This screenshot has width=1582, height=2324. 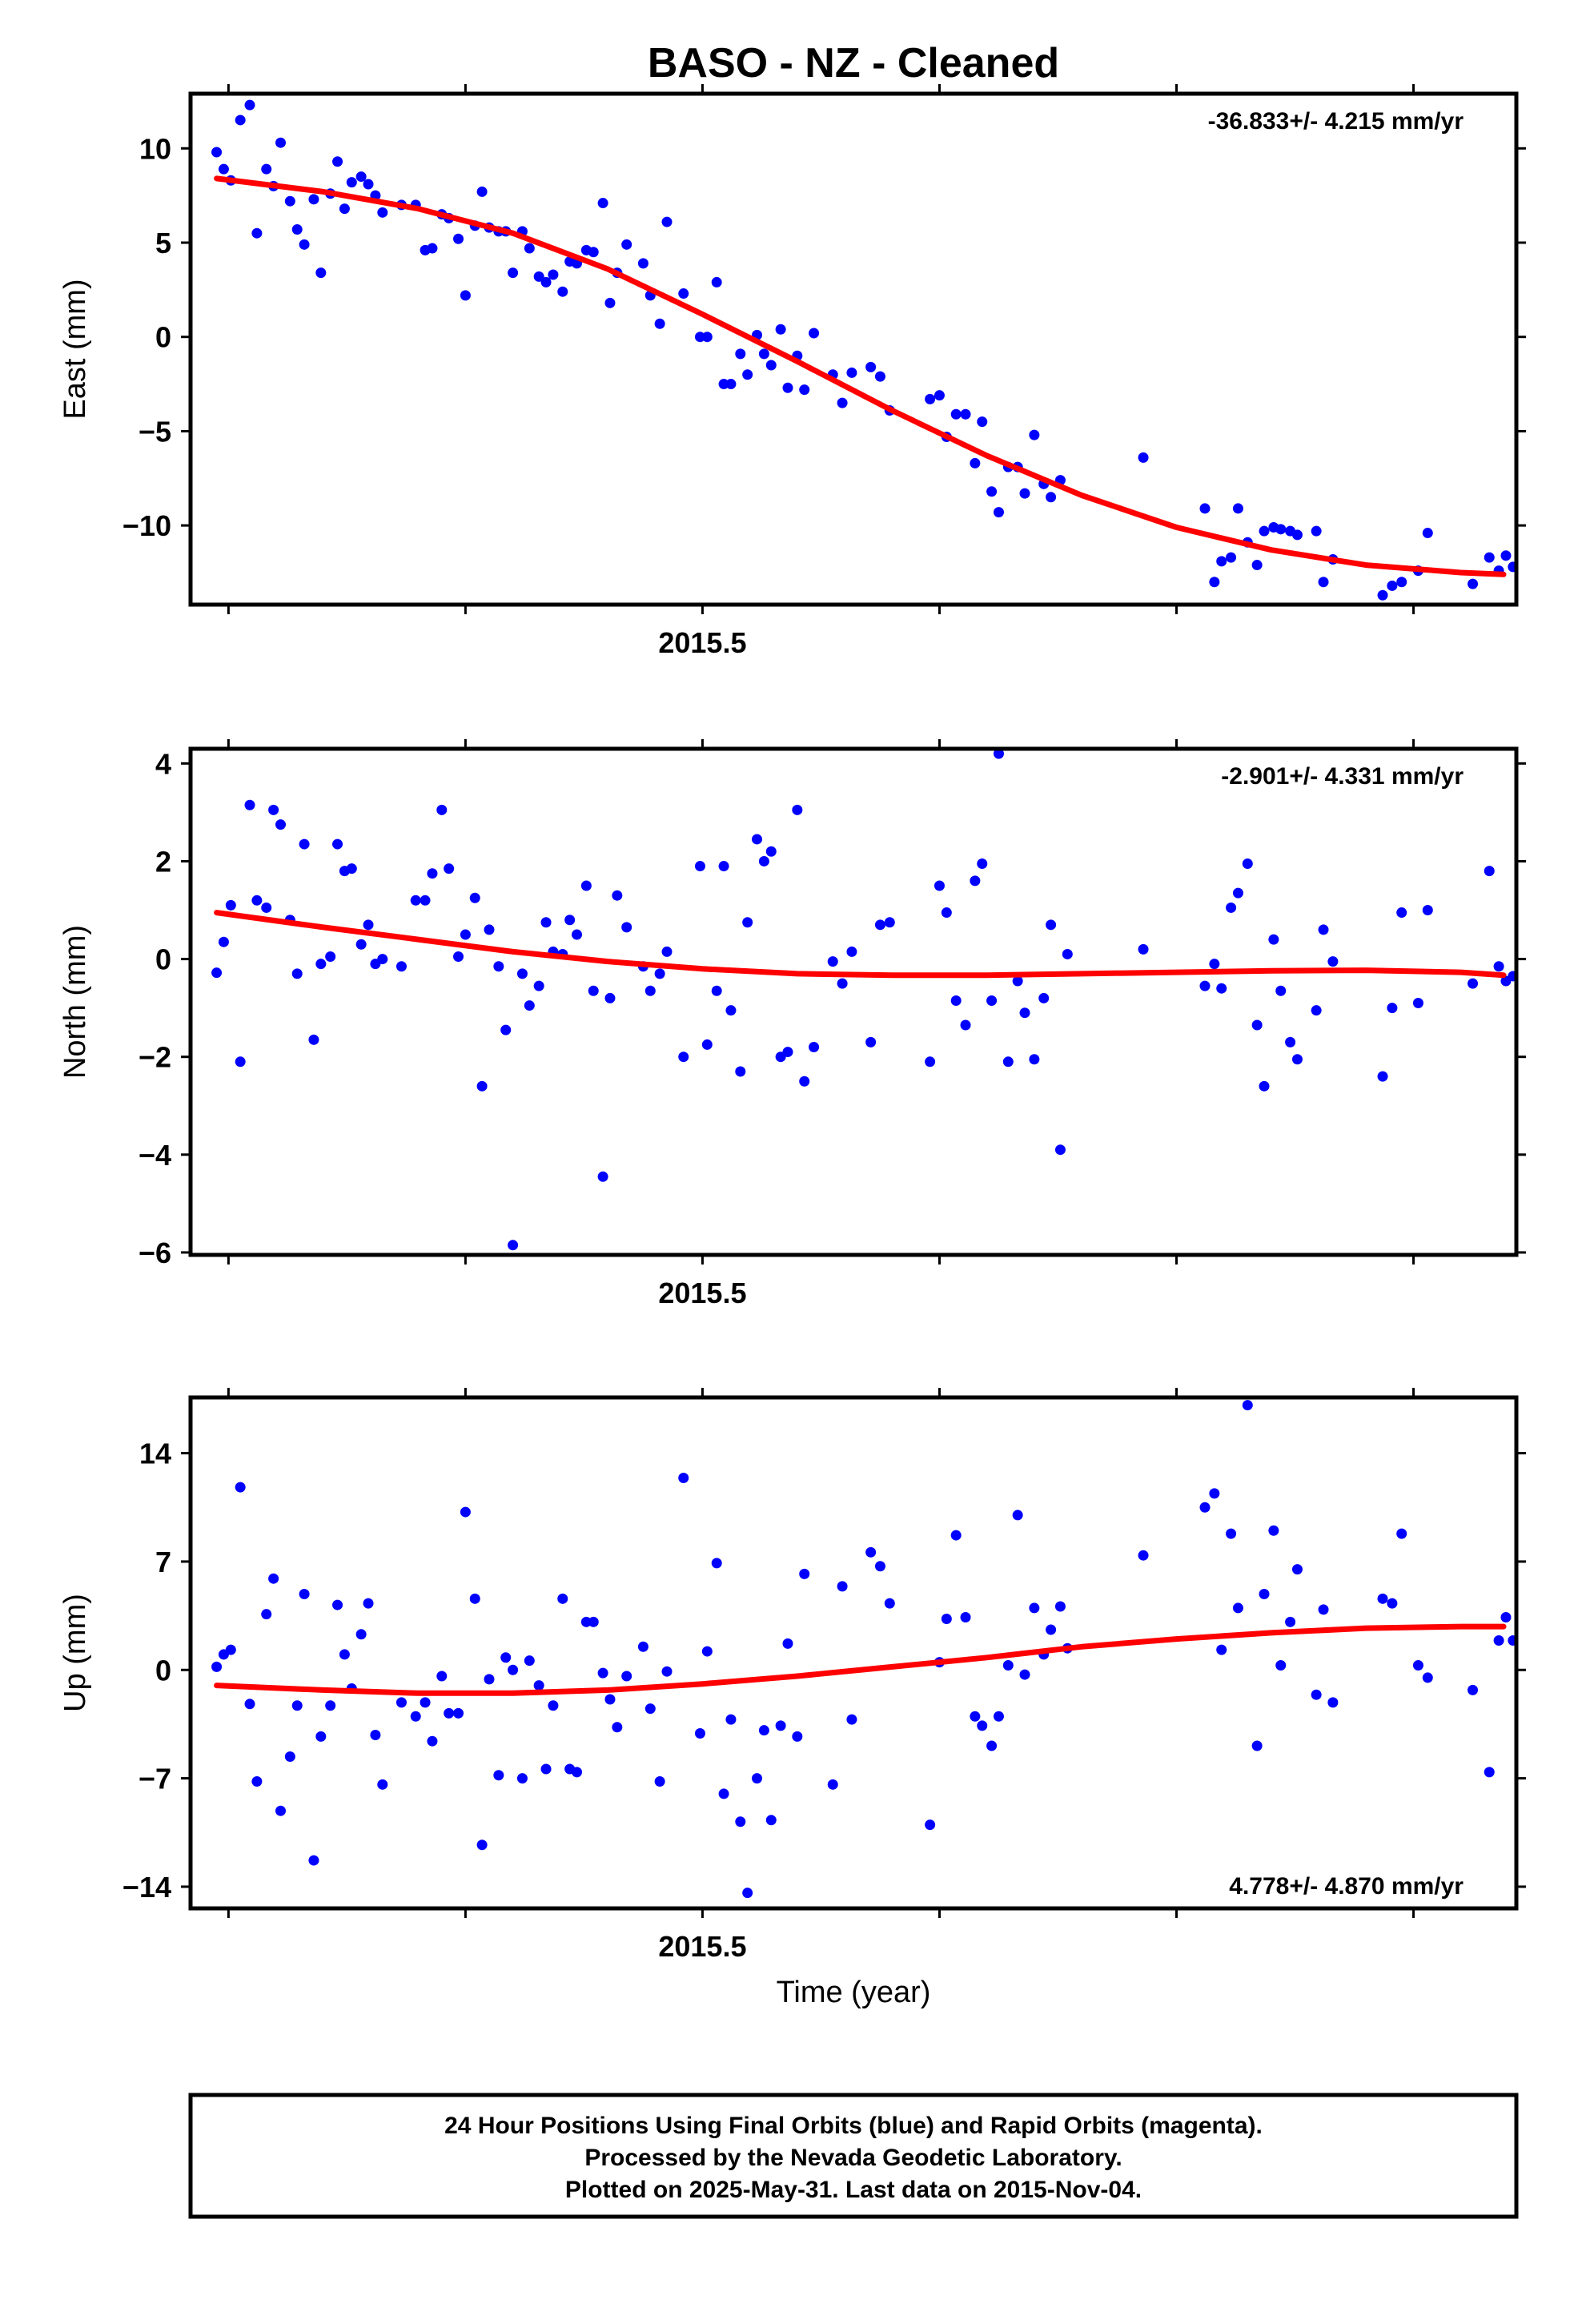 What do you see at coordinates (163, 861) in the screenshot?
I see `north-y-tick-label: 2` at bounding box center [163, 861].